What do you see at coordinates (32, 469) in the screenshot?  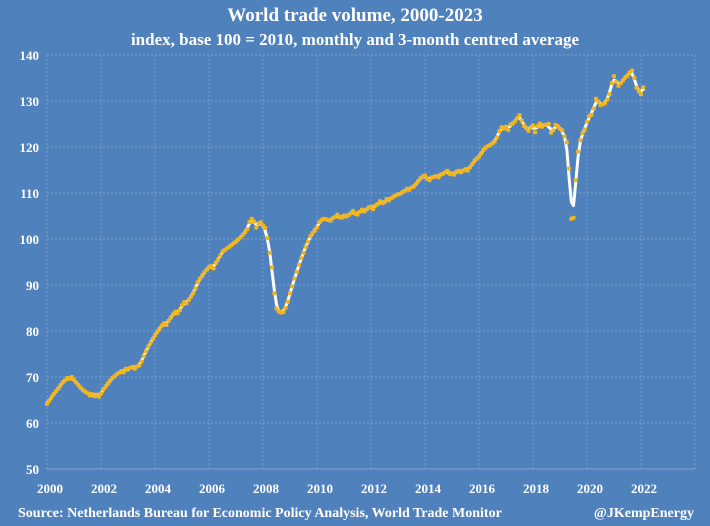 I see `y-tick-label: 50` at bounding box center [32, 469].